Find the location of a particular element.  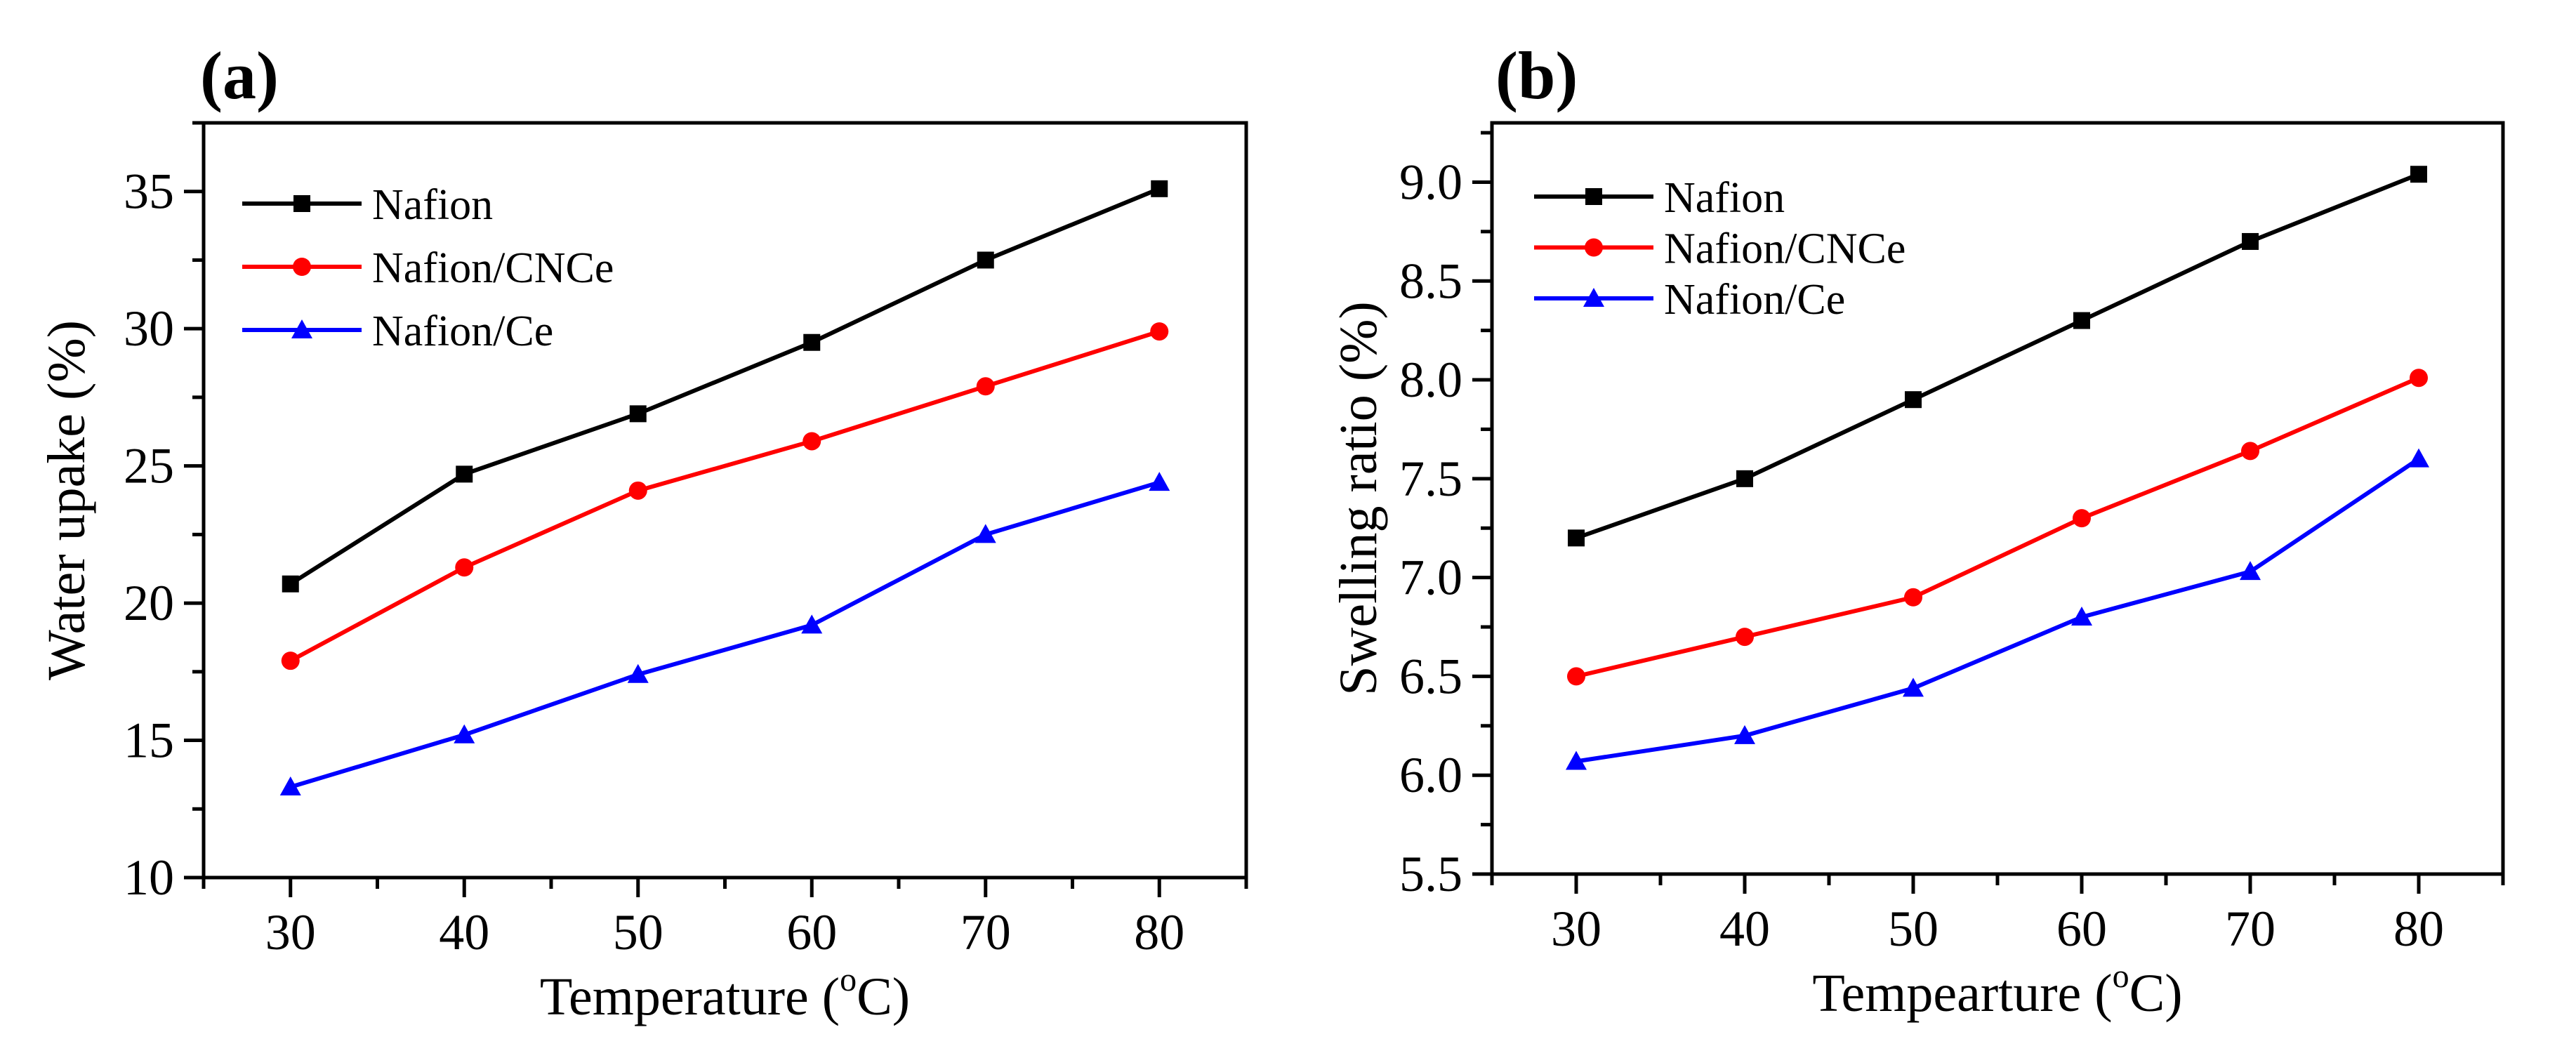

y-tick-label: 6.0 is located at coordinates (1430, 775).